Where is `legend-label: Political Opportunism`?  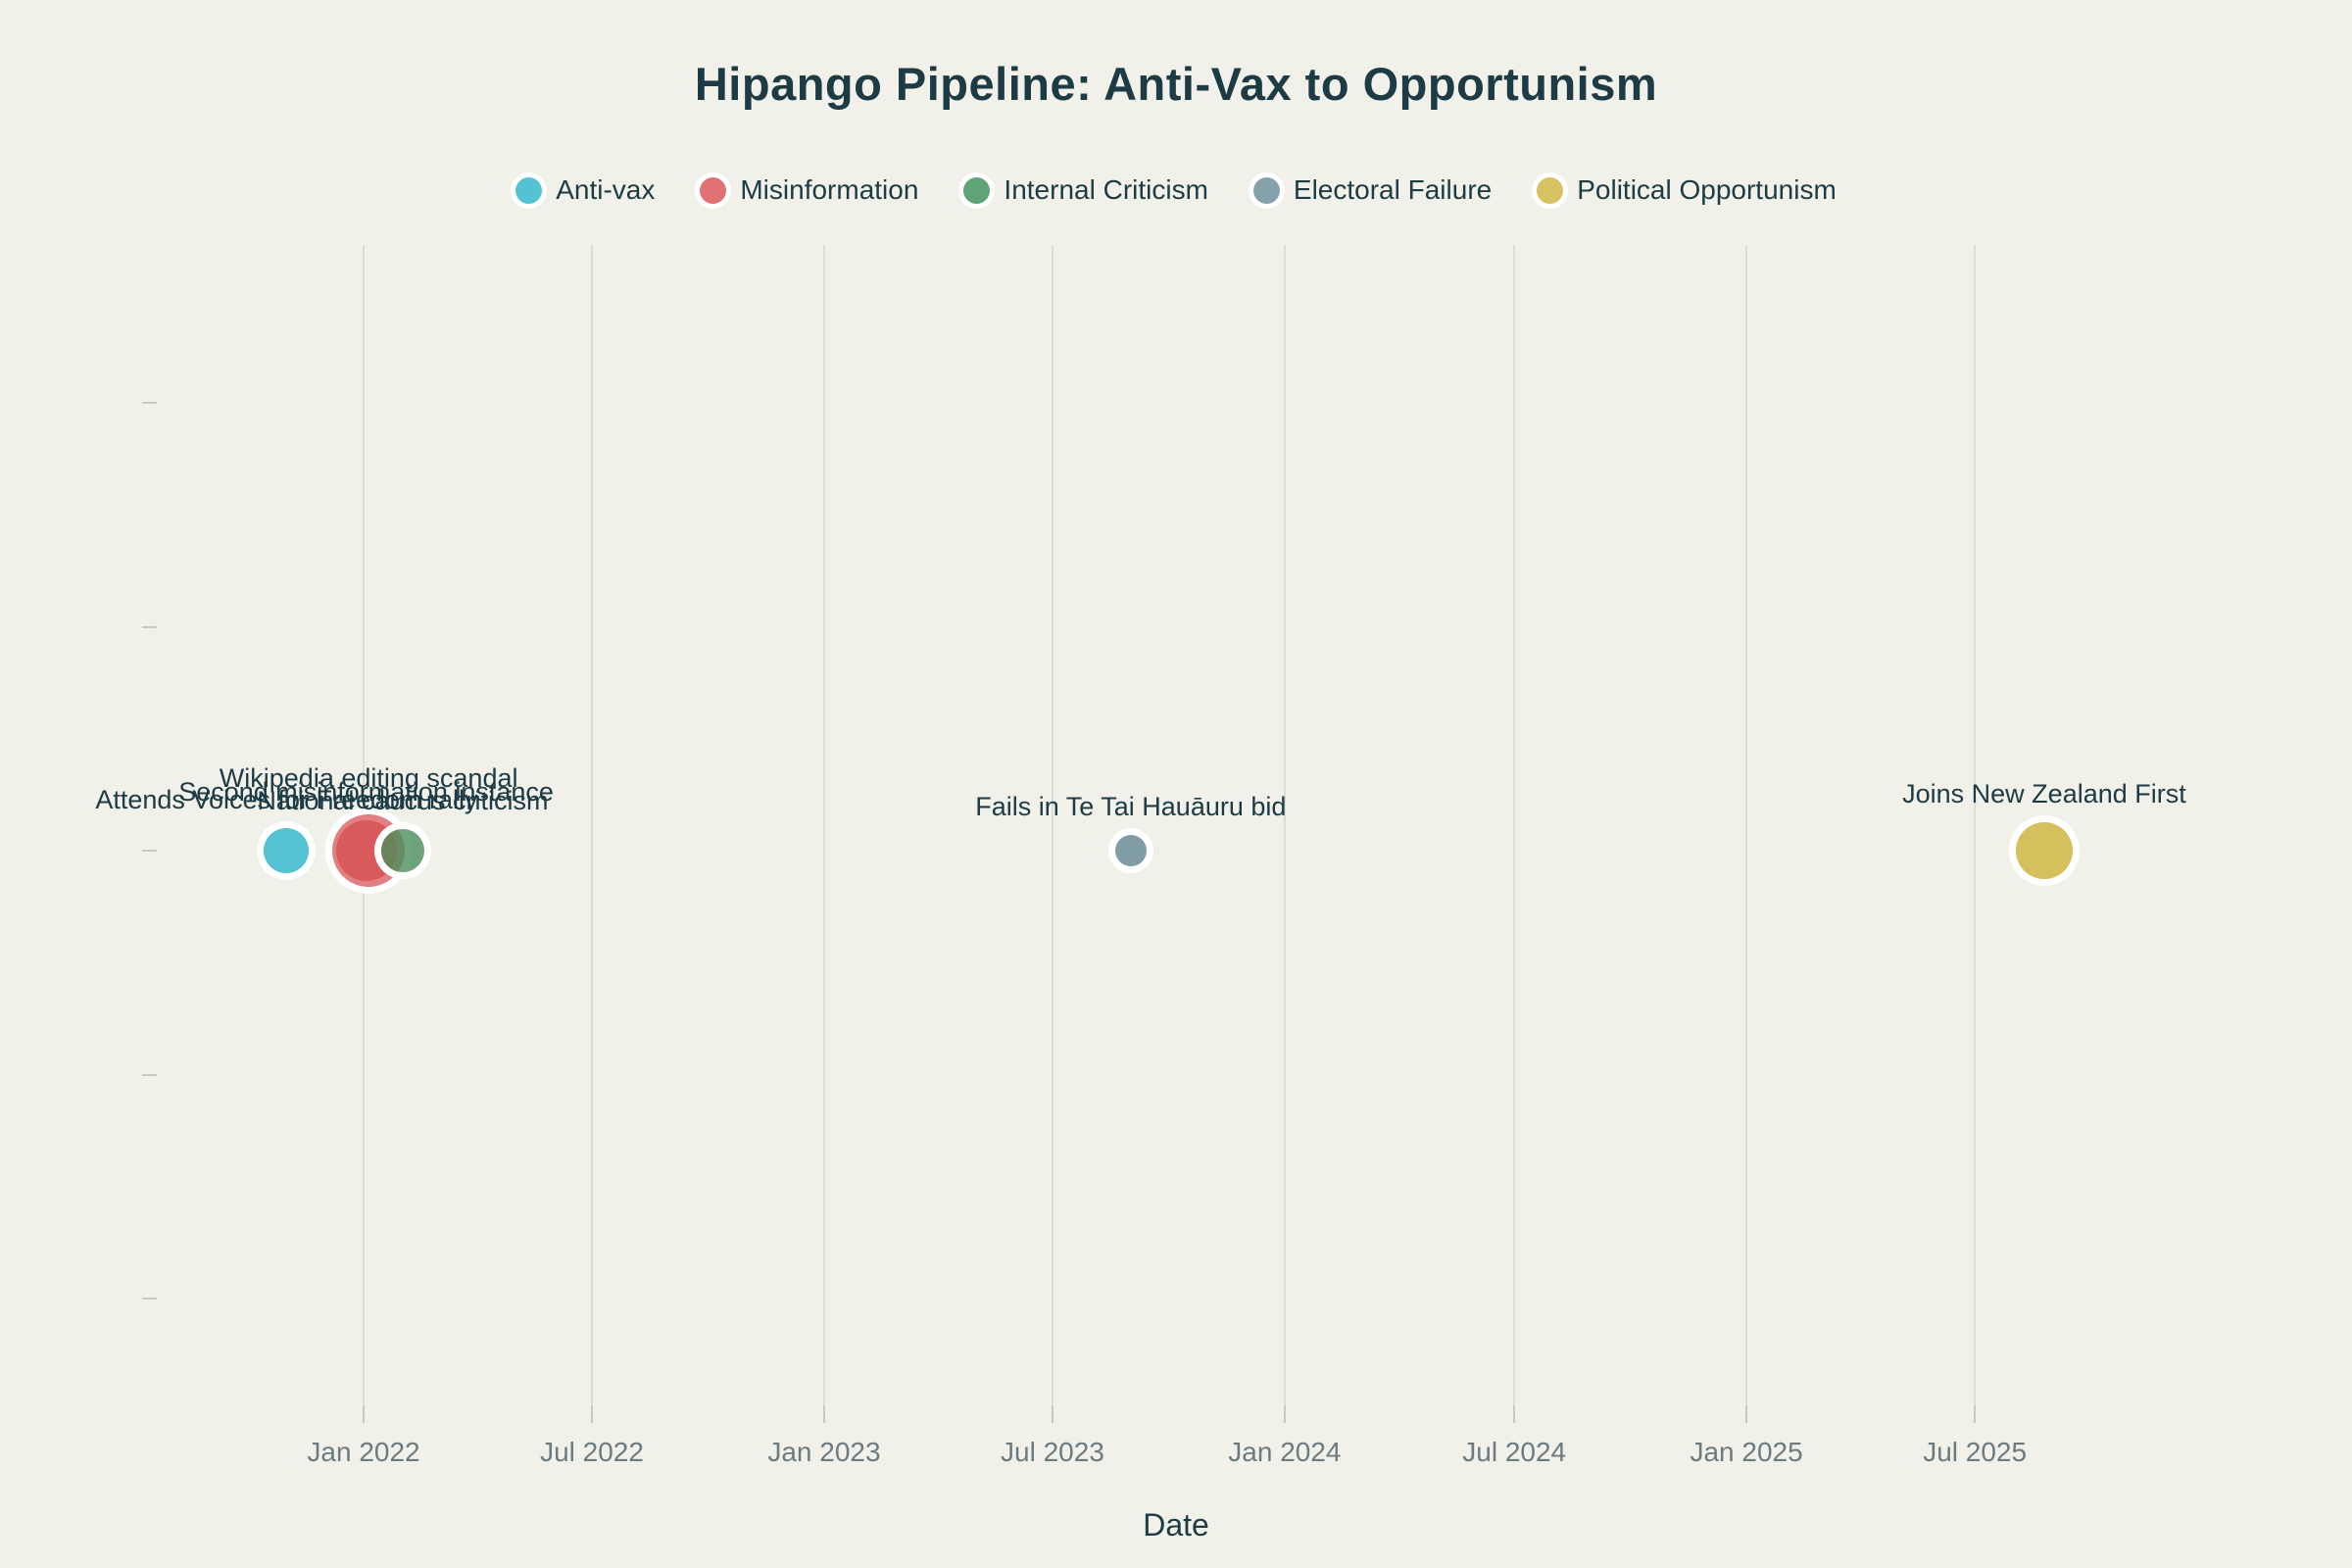 legend-label: Political Opportunism is located at coordinates (1707, 189).